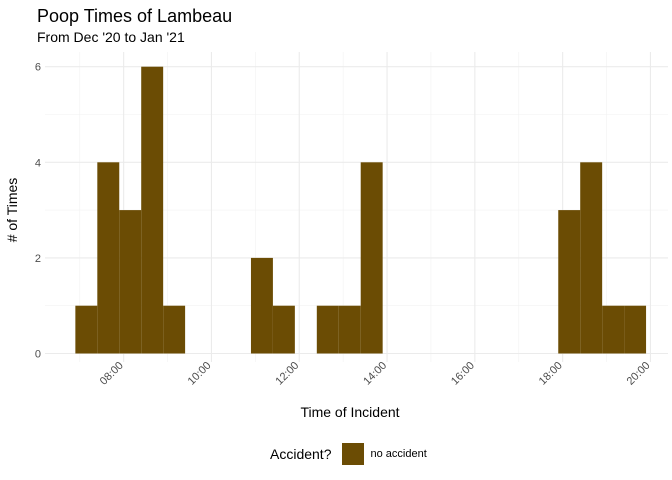 This screenshot has height=480, width=672. I want to click on y-tick-label: 4, so click(38, 163).